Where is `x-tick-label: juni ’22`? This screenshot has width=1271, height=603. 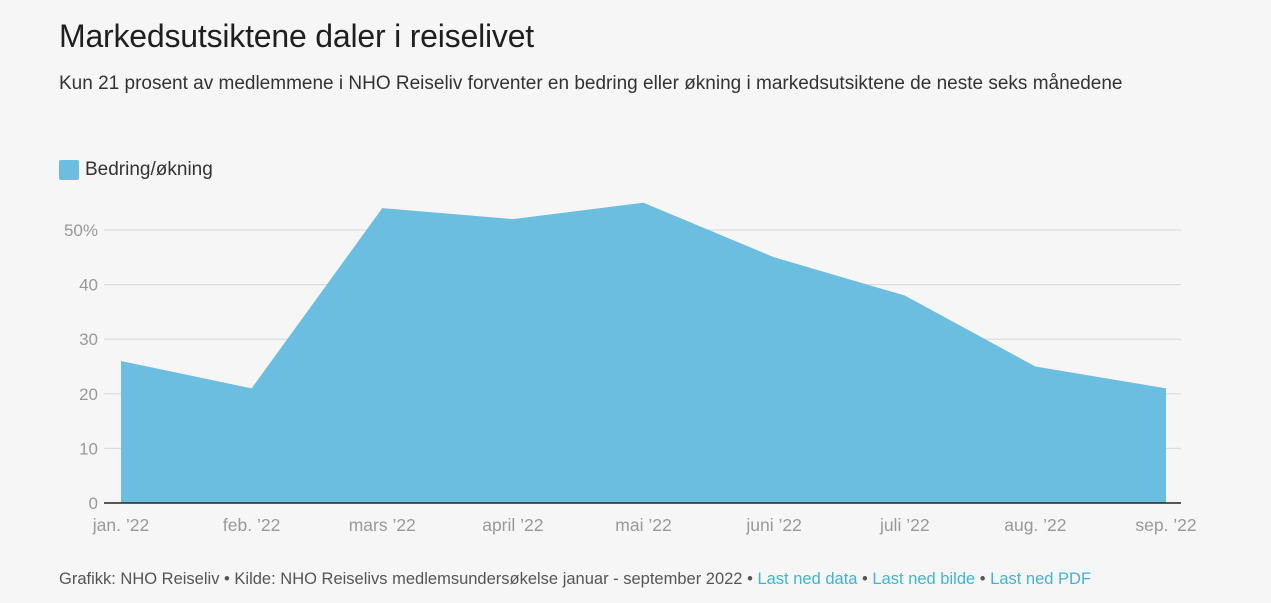
x-tick-label: juni ’22 is located at coordinates (773, 525).